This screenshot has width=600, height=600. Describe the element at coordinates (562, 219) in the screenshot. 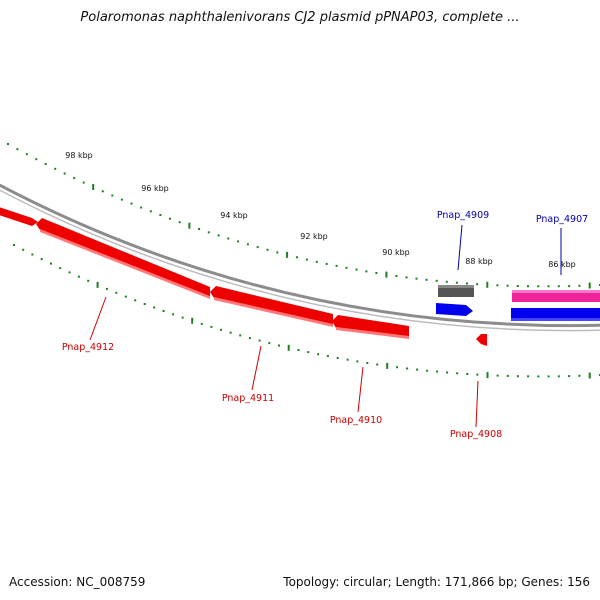

I see `gene-label-pnap-4907: Pnap_4907` at that location.